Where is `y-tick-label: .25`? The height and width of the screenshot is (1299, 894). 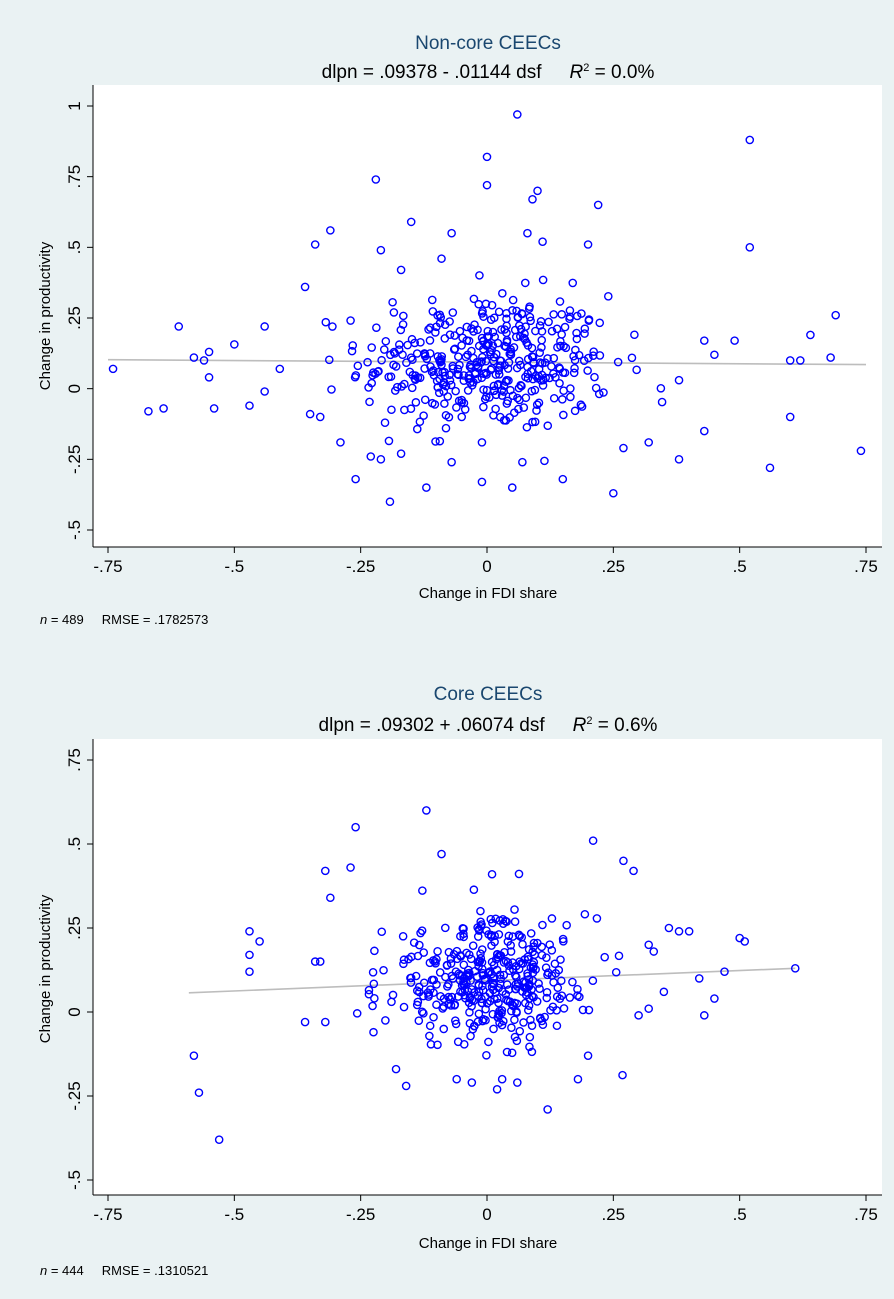
y-tick-label: .25 is located at coordinates (74, 318).